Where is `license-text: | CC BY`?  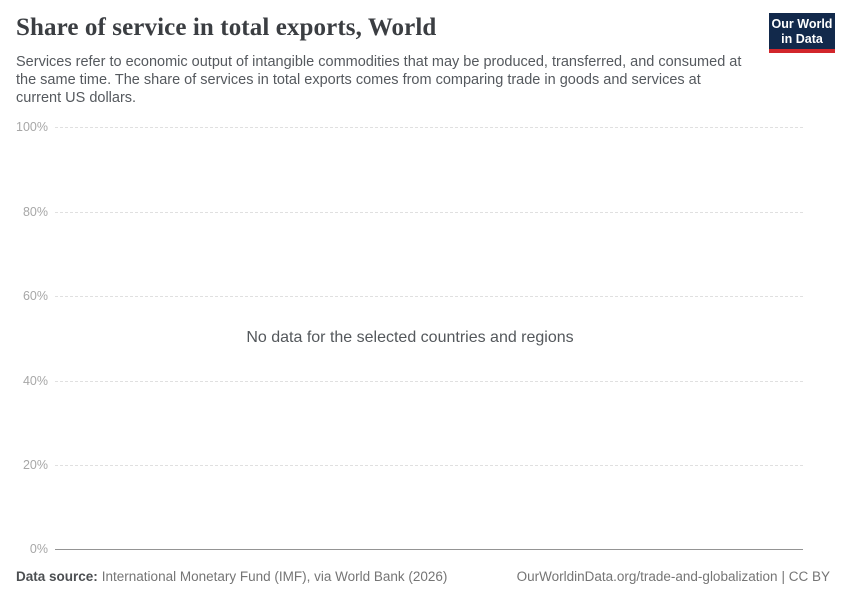 license-text: | CC BY is located at coordinates (805, 576).